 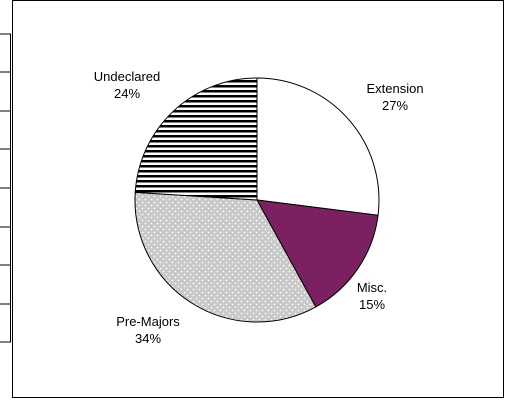 I want to click on pie-slice-extension, so click(x=318, y=146).